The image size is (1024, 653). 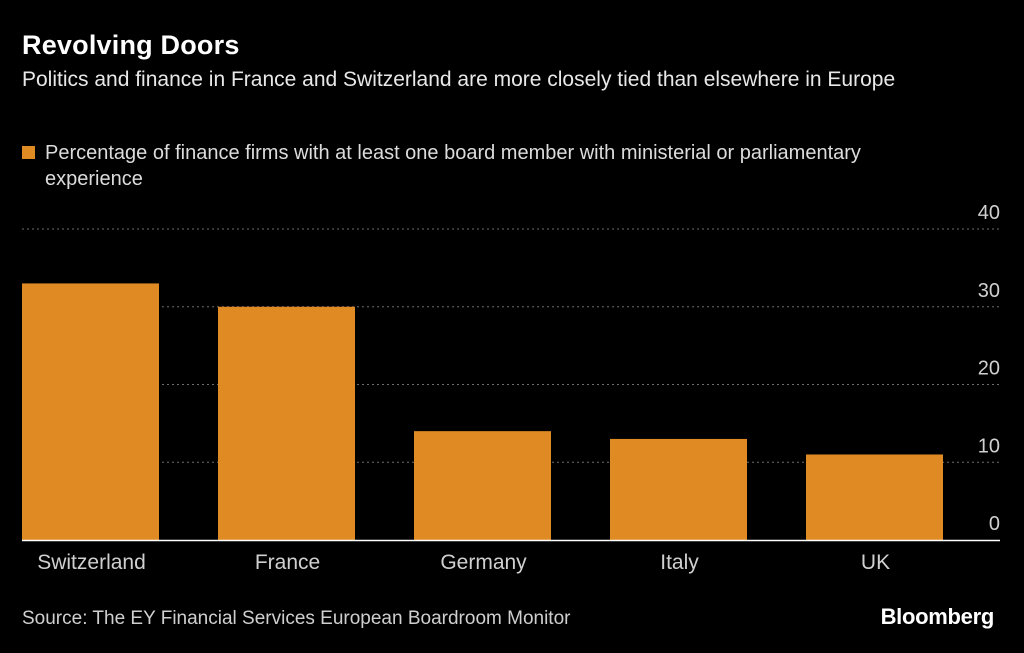 What do you see at coordinates (91, 562) in the screenshot?
I see `x-tick-label-switzerland: Switzerland` at bounding box center [91, 562].